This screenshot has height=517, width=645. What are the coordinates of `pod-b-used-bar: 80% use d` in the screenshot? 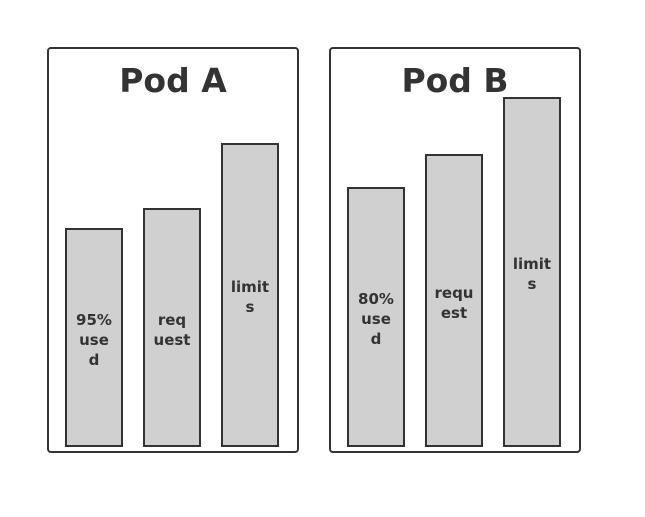 It's located at (376, 317).